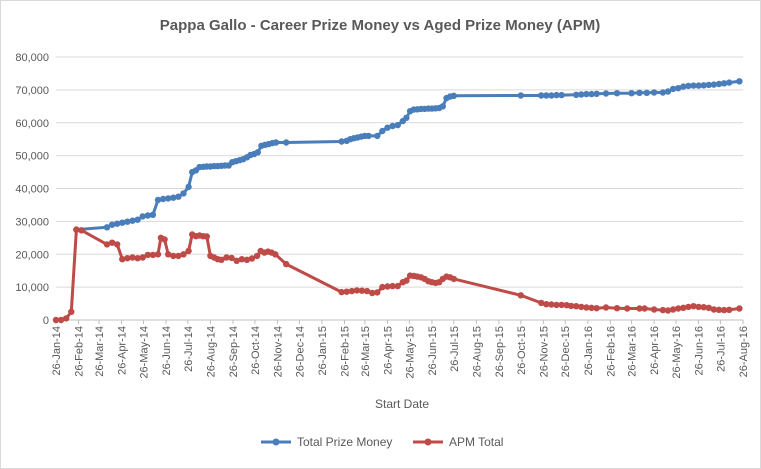 The width and height of the screenshot is (761, 469). What do you see at coordinates (700, 351) in the screenshot?
I see `x-tick-label: 26-Jun-16` at bounding box center [700, 351].